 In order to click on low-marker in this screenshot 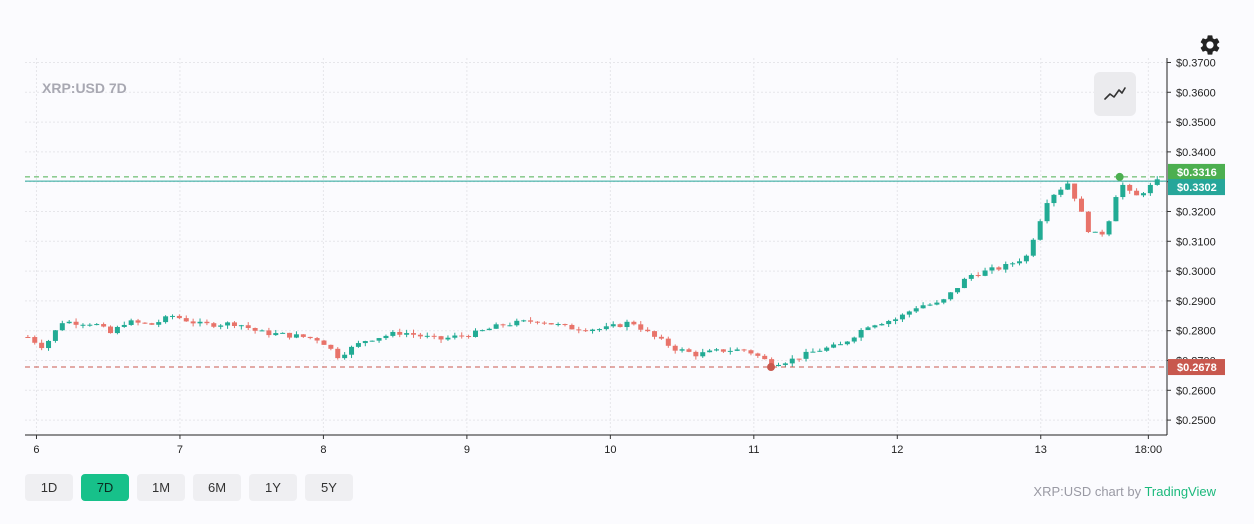, I will do `click(771, 367)`.